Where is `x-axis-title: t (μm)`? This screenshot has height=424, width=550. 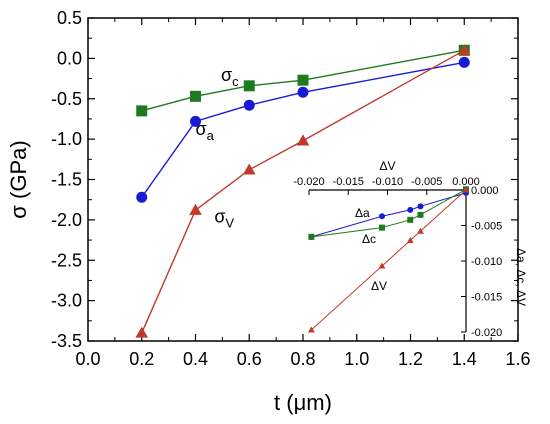 x-axis-title: t (μm) is located at coordinates (303, 402).